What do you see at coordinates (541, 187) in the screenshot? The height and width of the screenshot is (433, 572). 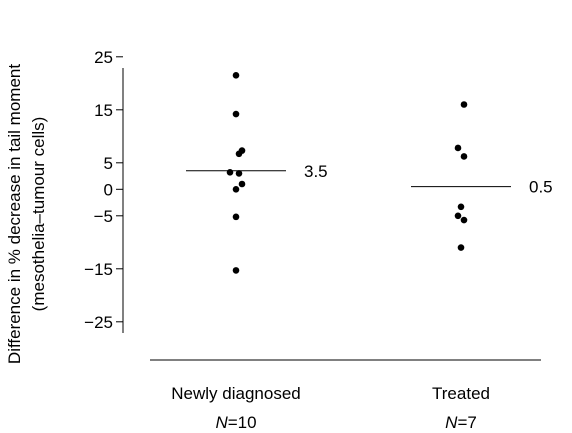 I see `median-label: 0.5` at bounding box center [541, 187].